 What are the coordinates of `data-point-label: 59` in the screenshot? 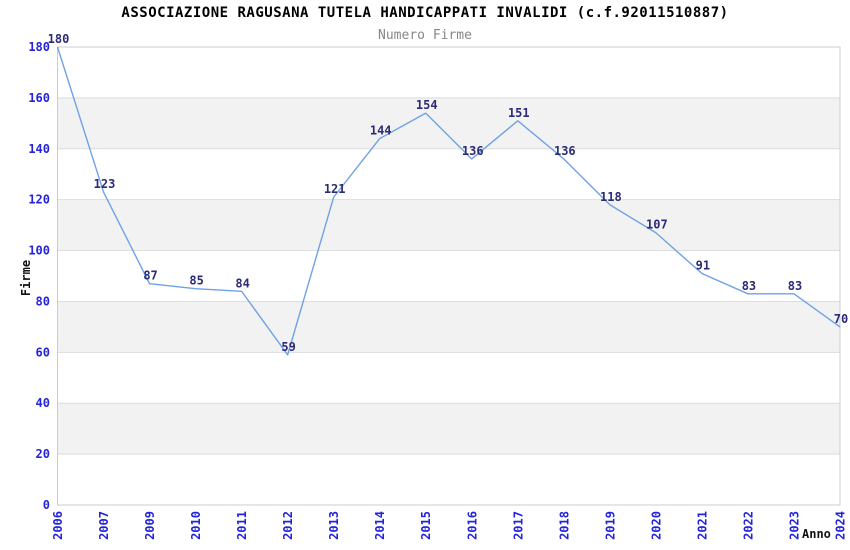 It's located at (288, 347).